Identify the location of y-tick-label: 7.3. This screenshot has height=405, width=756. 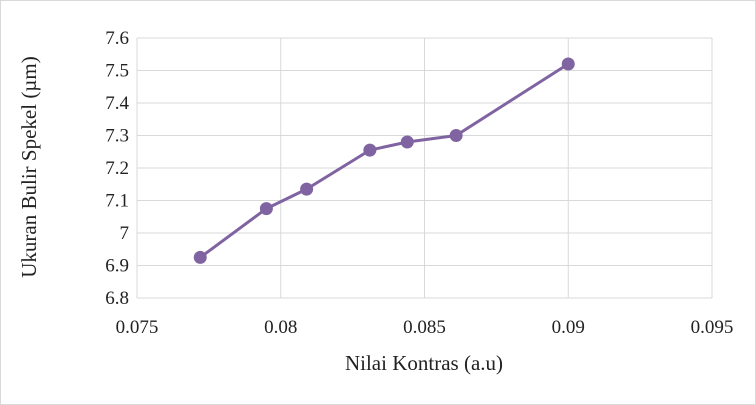
(117, 136).